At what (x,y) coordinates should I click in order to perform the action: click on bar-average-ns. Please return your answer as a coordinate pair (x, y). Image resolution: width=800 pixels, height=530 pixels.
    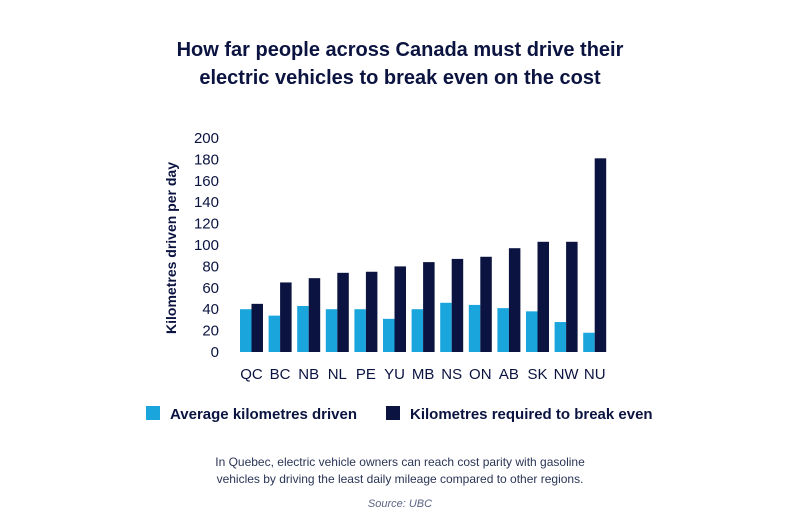
    Looking at the image, I should click on (446, 327).